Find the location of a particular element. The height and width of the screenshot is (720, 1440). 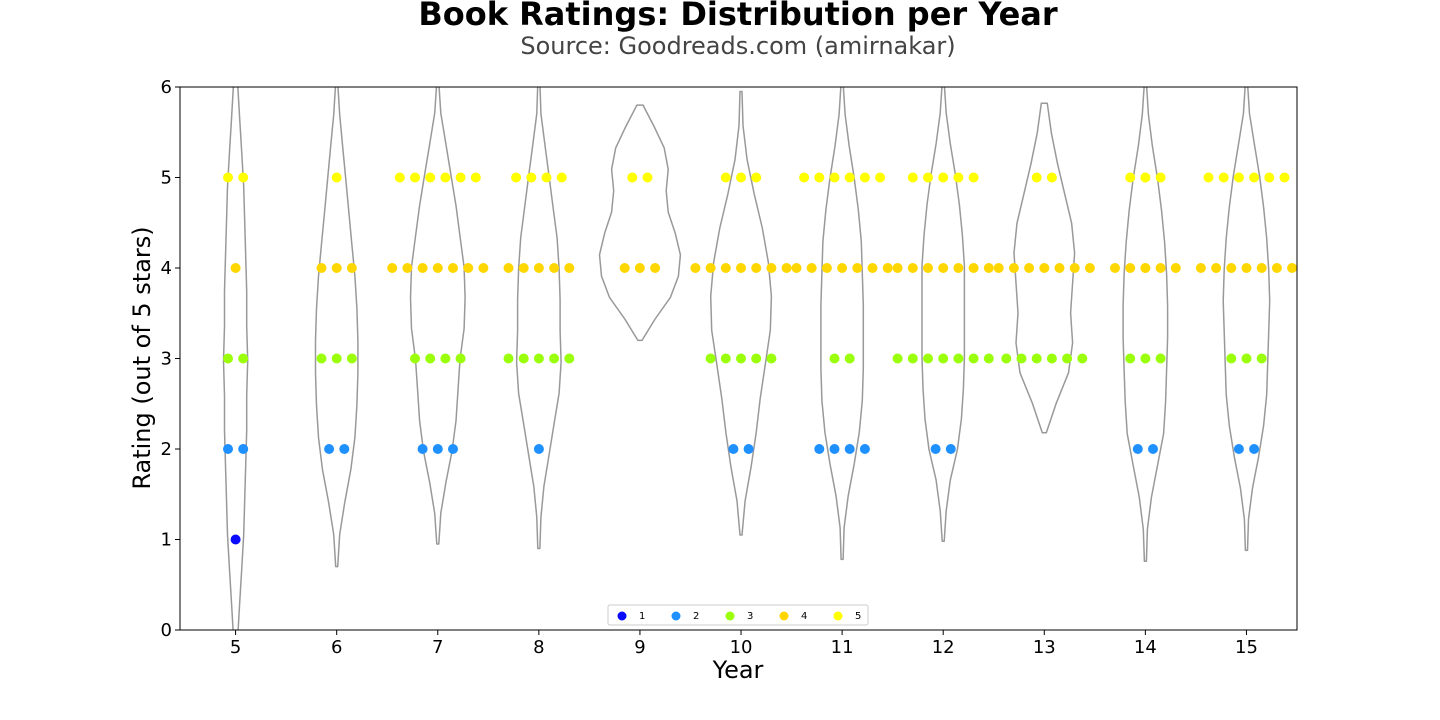

x-tick-label-11: 11 is located at coordinates (842, 647).